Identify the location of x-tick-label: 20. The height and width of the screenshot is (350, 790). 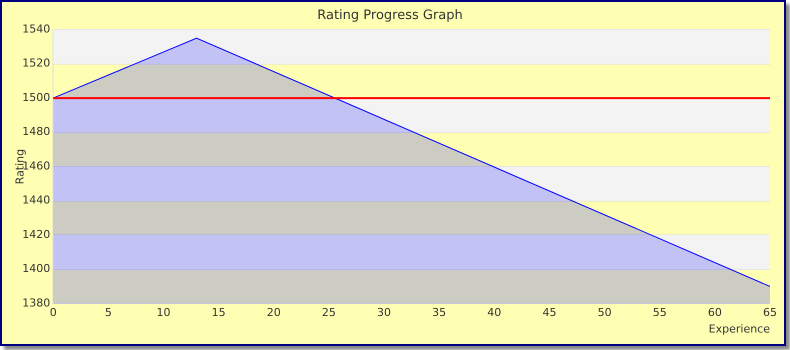
(273, 313).